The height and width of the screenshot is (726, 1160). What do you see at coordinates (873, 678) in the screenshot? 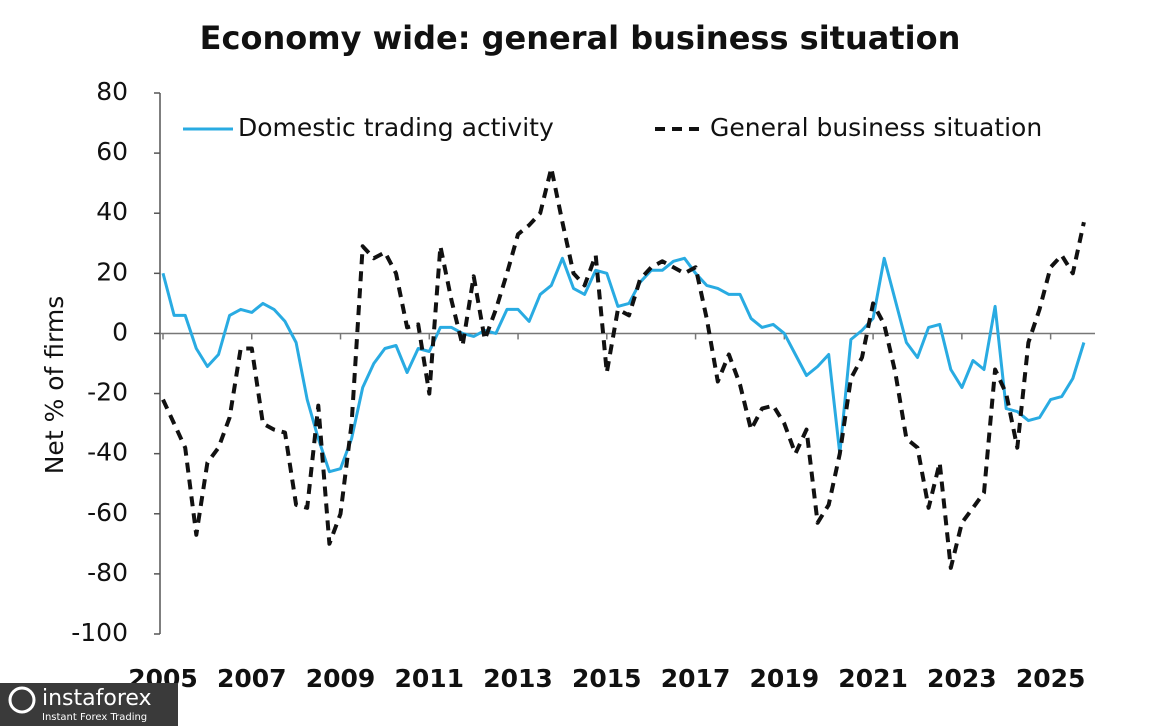
I see `x-tick-label: 2021` at bounding box center [873, 678].